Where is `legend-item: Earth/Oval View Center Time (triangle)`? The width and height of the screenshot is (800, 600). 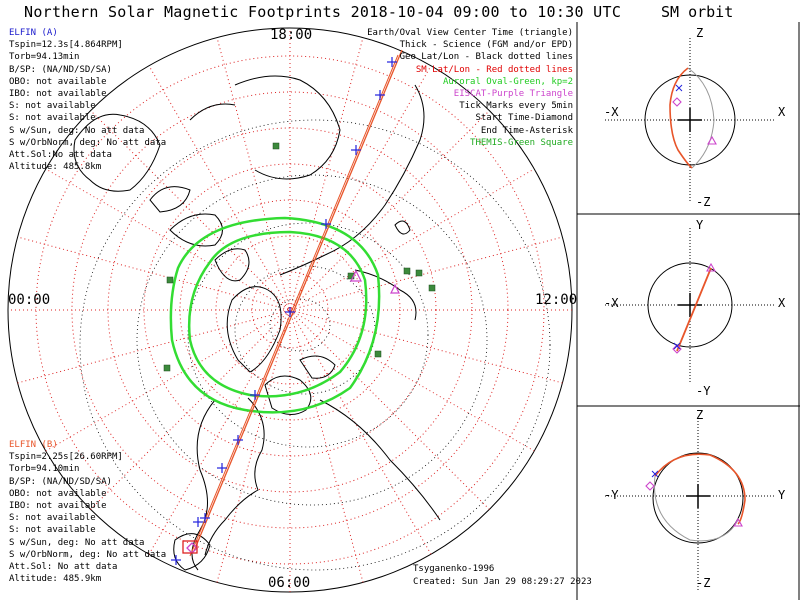
legend-item: Earth/Oval View Center Time (triangle) is located at coordinates (470, 33).